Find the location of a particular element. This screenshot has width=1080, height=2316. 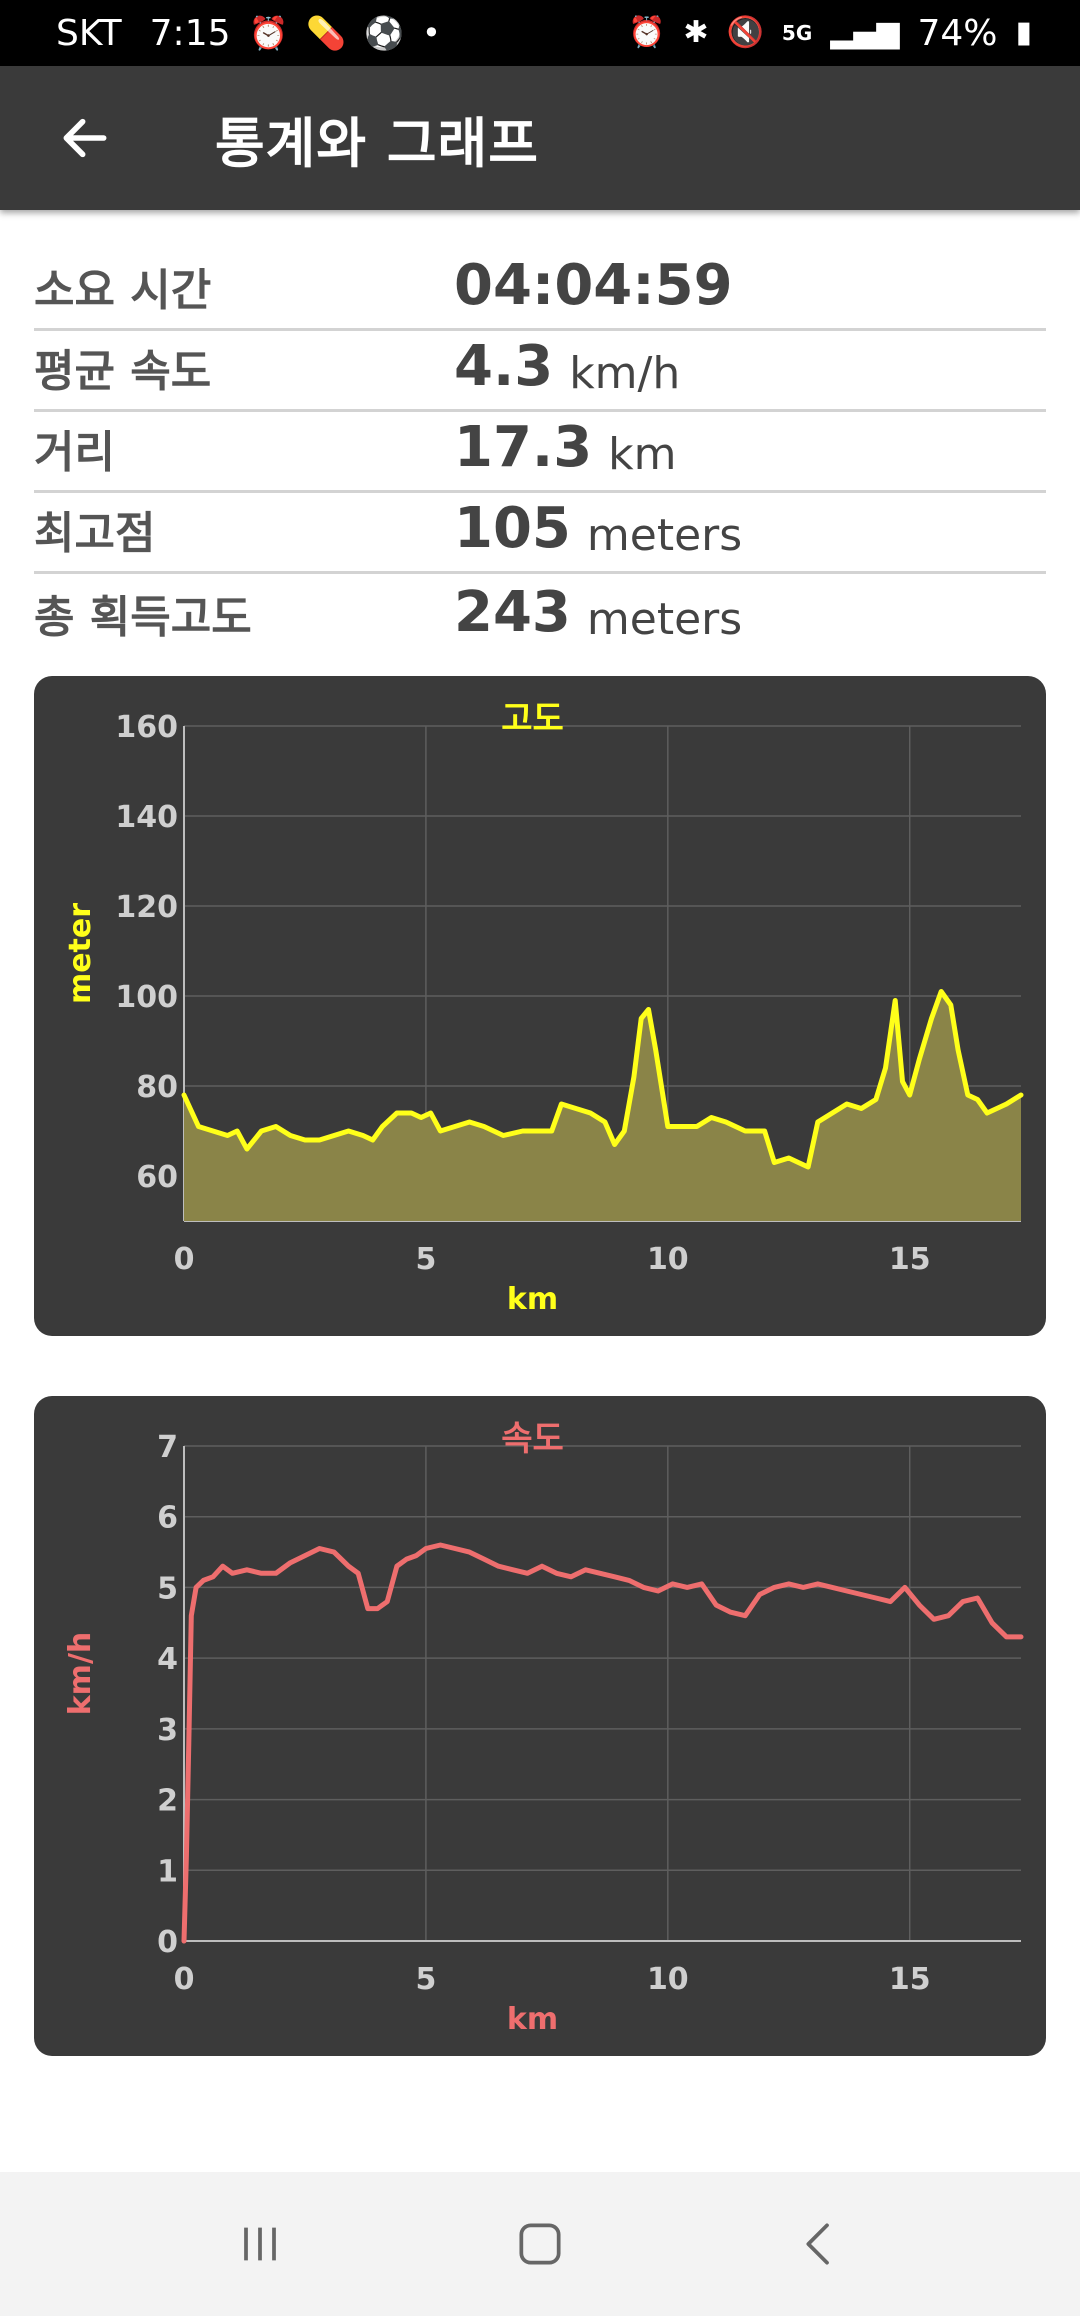

system-nav-bar is located at coordinates (540, 2244).